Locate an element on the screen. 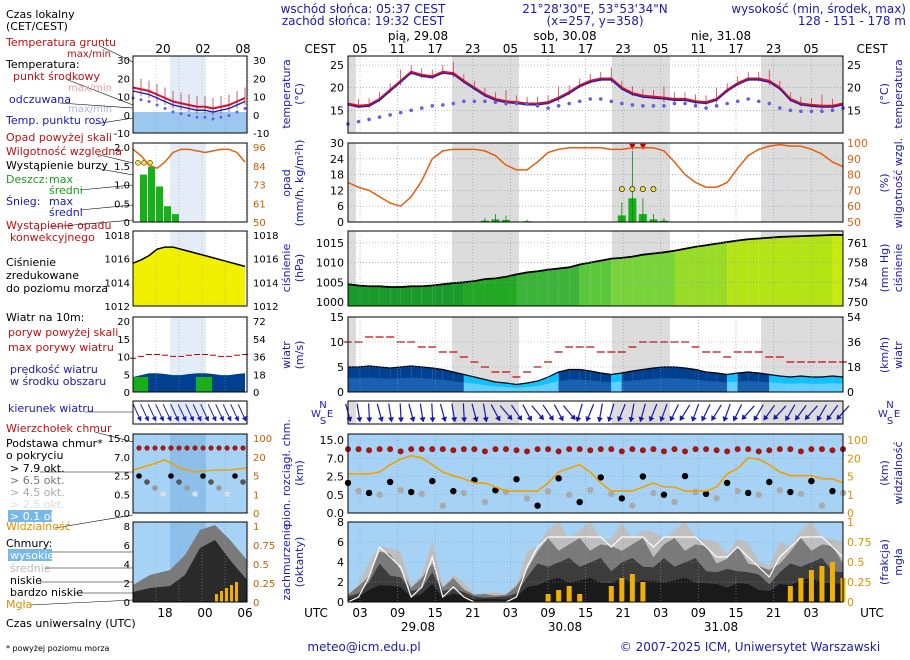  temp-label-left: temperatura is located at coordinates (286, 93).